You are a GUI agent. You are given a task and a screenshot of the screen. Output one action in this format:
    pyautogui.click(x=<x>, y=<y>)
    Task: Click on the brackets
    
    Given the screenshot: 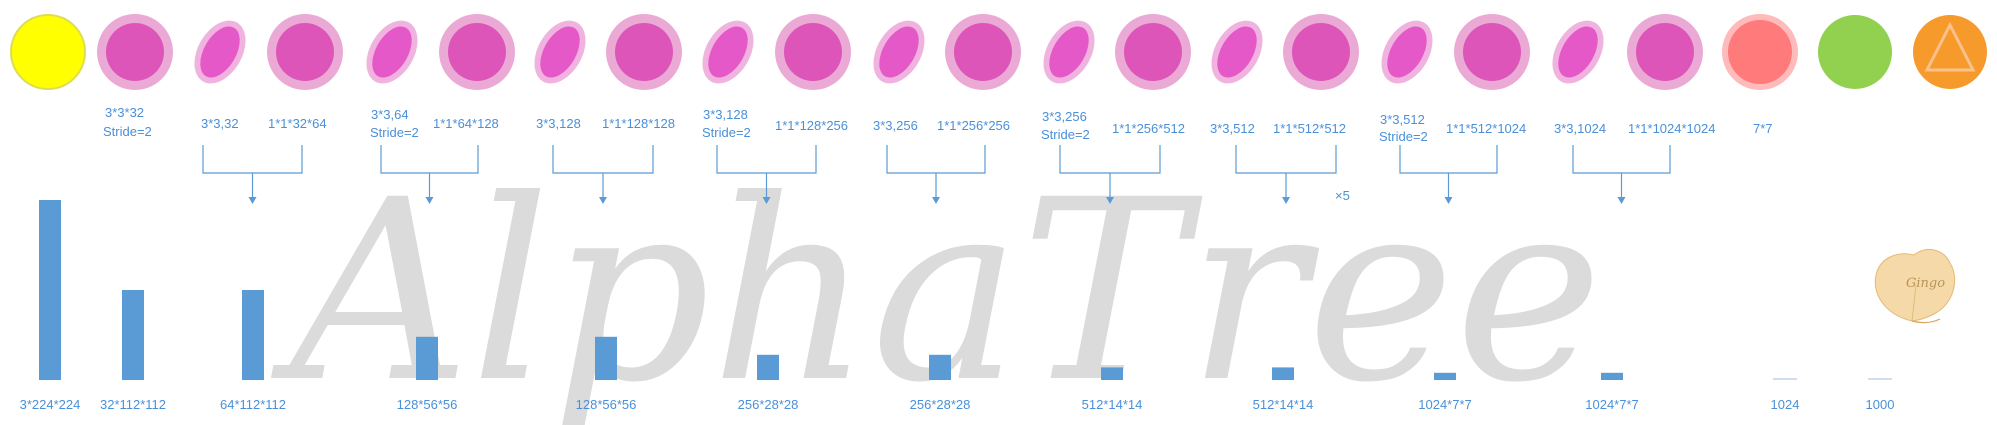 What is the action you would take?
    pyautogui.click(x=936, y=174)
    